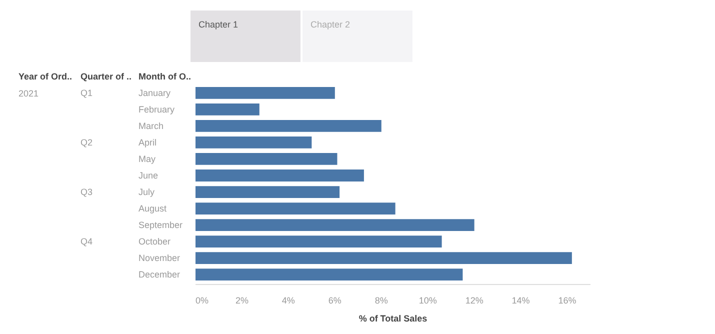 This screenshot has height=334, width=715. I want to click on text: Chapter 2, so click(330, 25).